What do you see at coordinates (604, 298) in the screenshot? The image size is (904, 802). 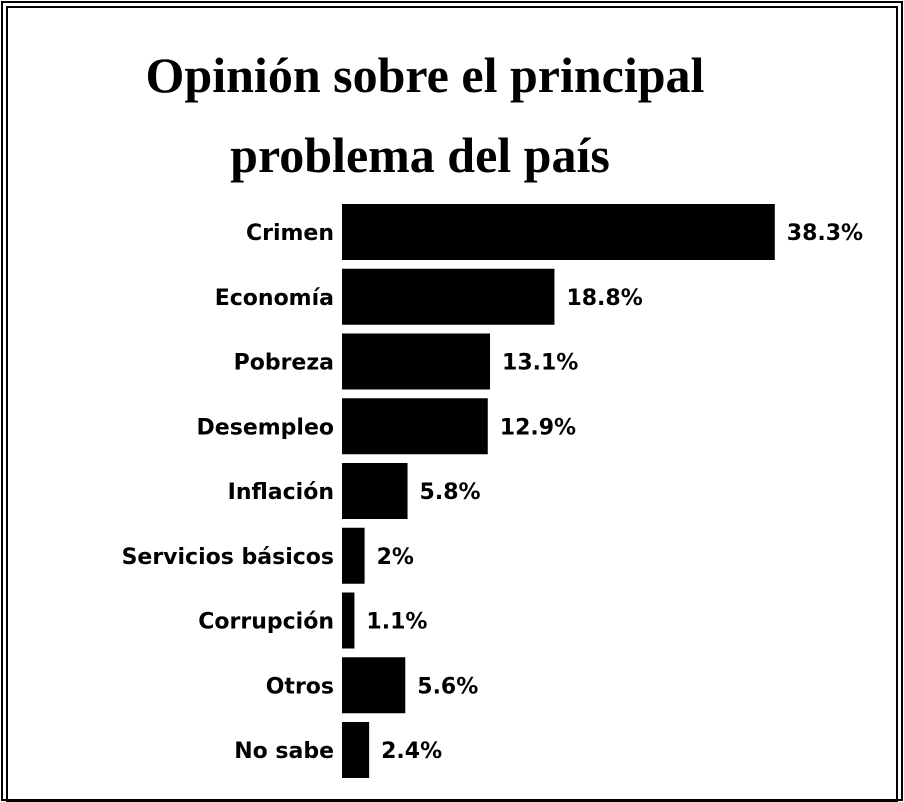 I see `value-label: 18.8%` at bounding box center [604, 298].